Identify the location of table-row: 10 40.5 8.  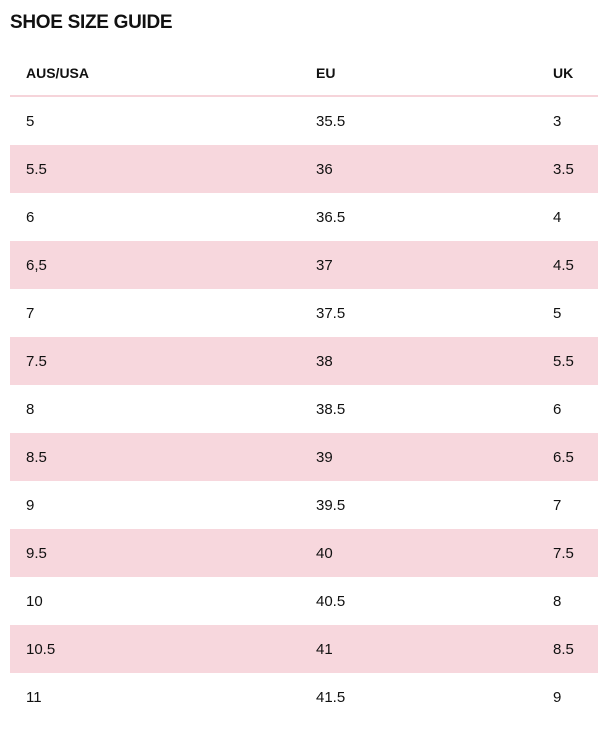
(304, 601).